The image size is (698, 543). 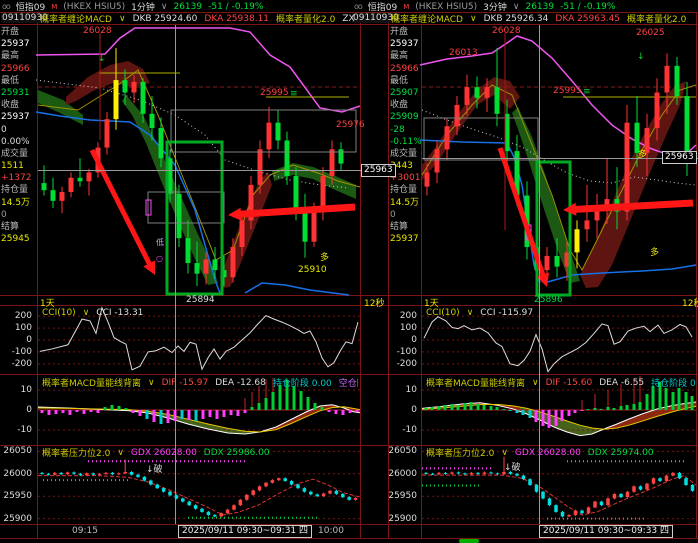 What do you see at coordinates (240, 382) in the screenshot?
I see `indicator-header-item: DEA -12.68` at bounding box center [240, 382].